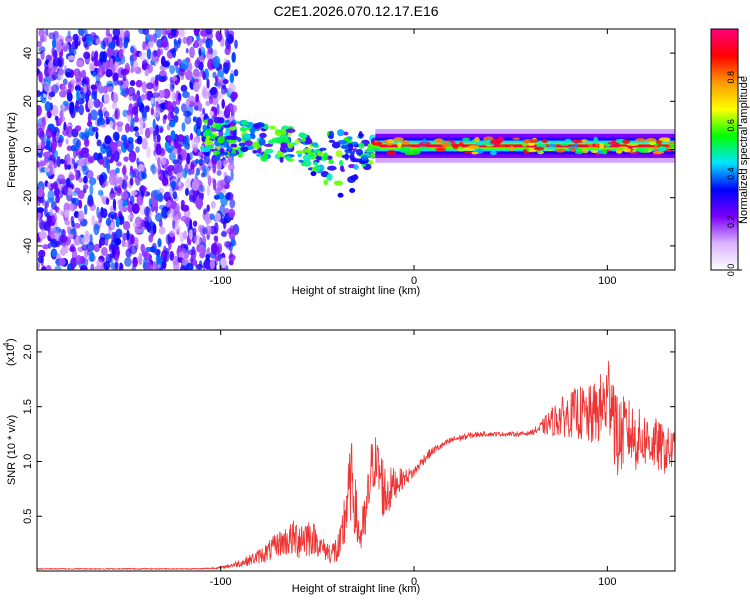  What do you see at coordinates (28, 351) in the screenshot?
I see `y-tick-label: 2.0` at bounding box center [28, 351].